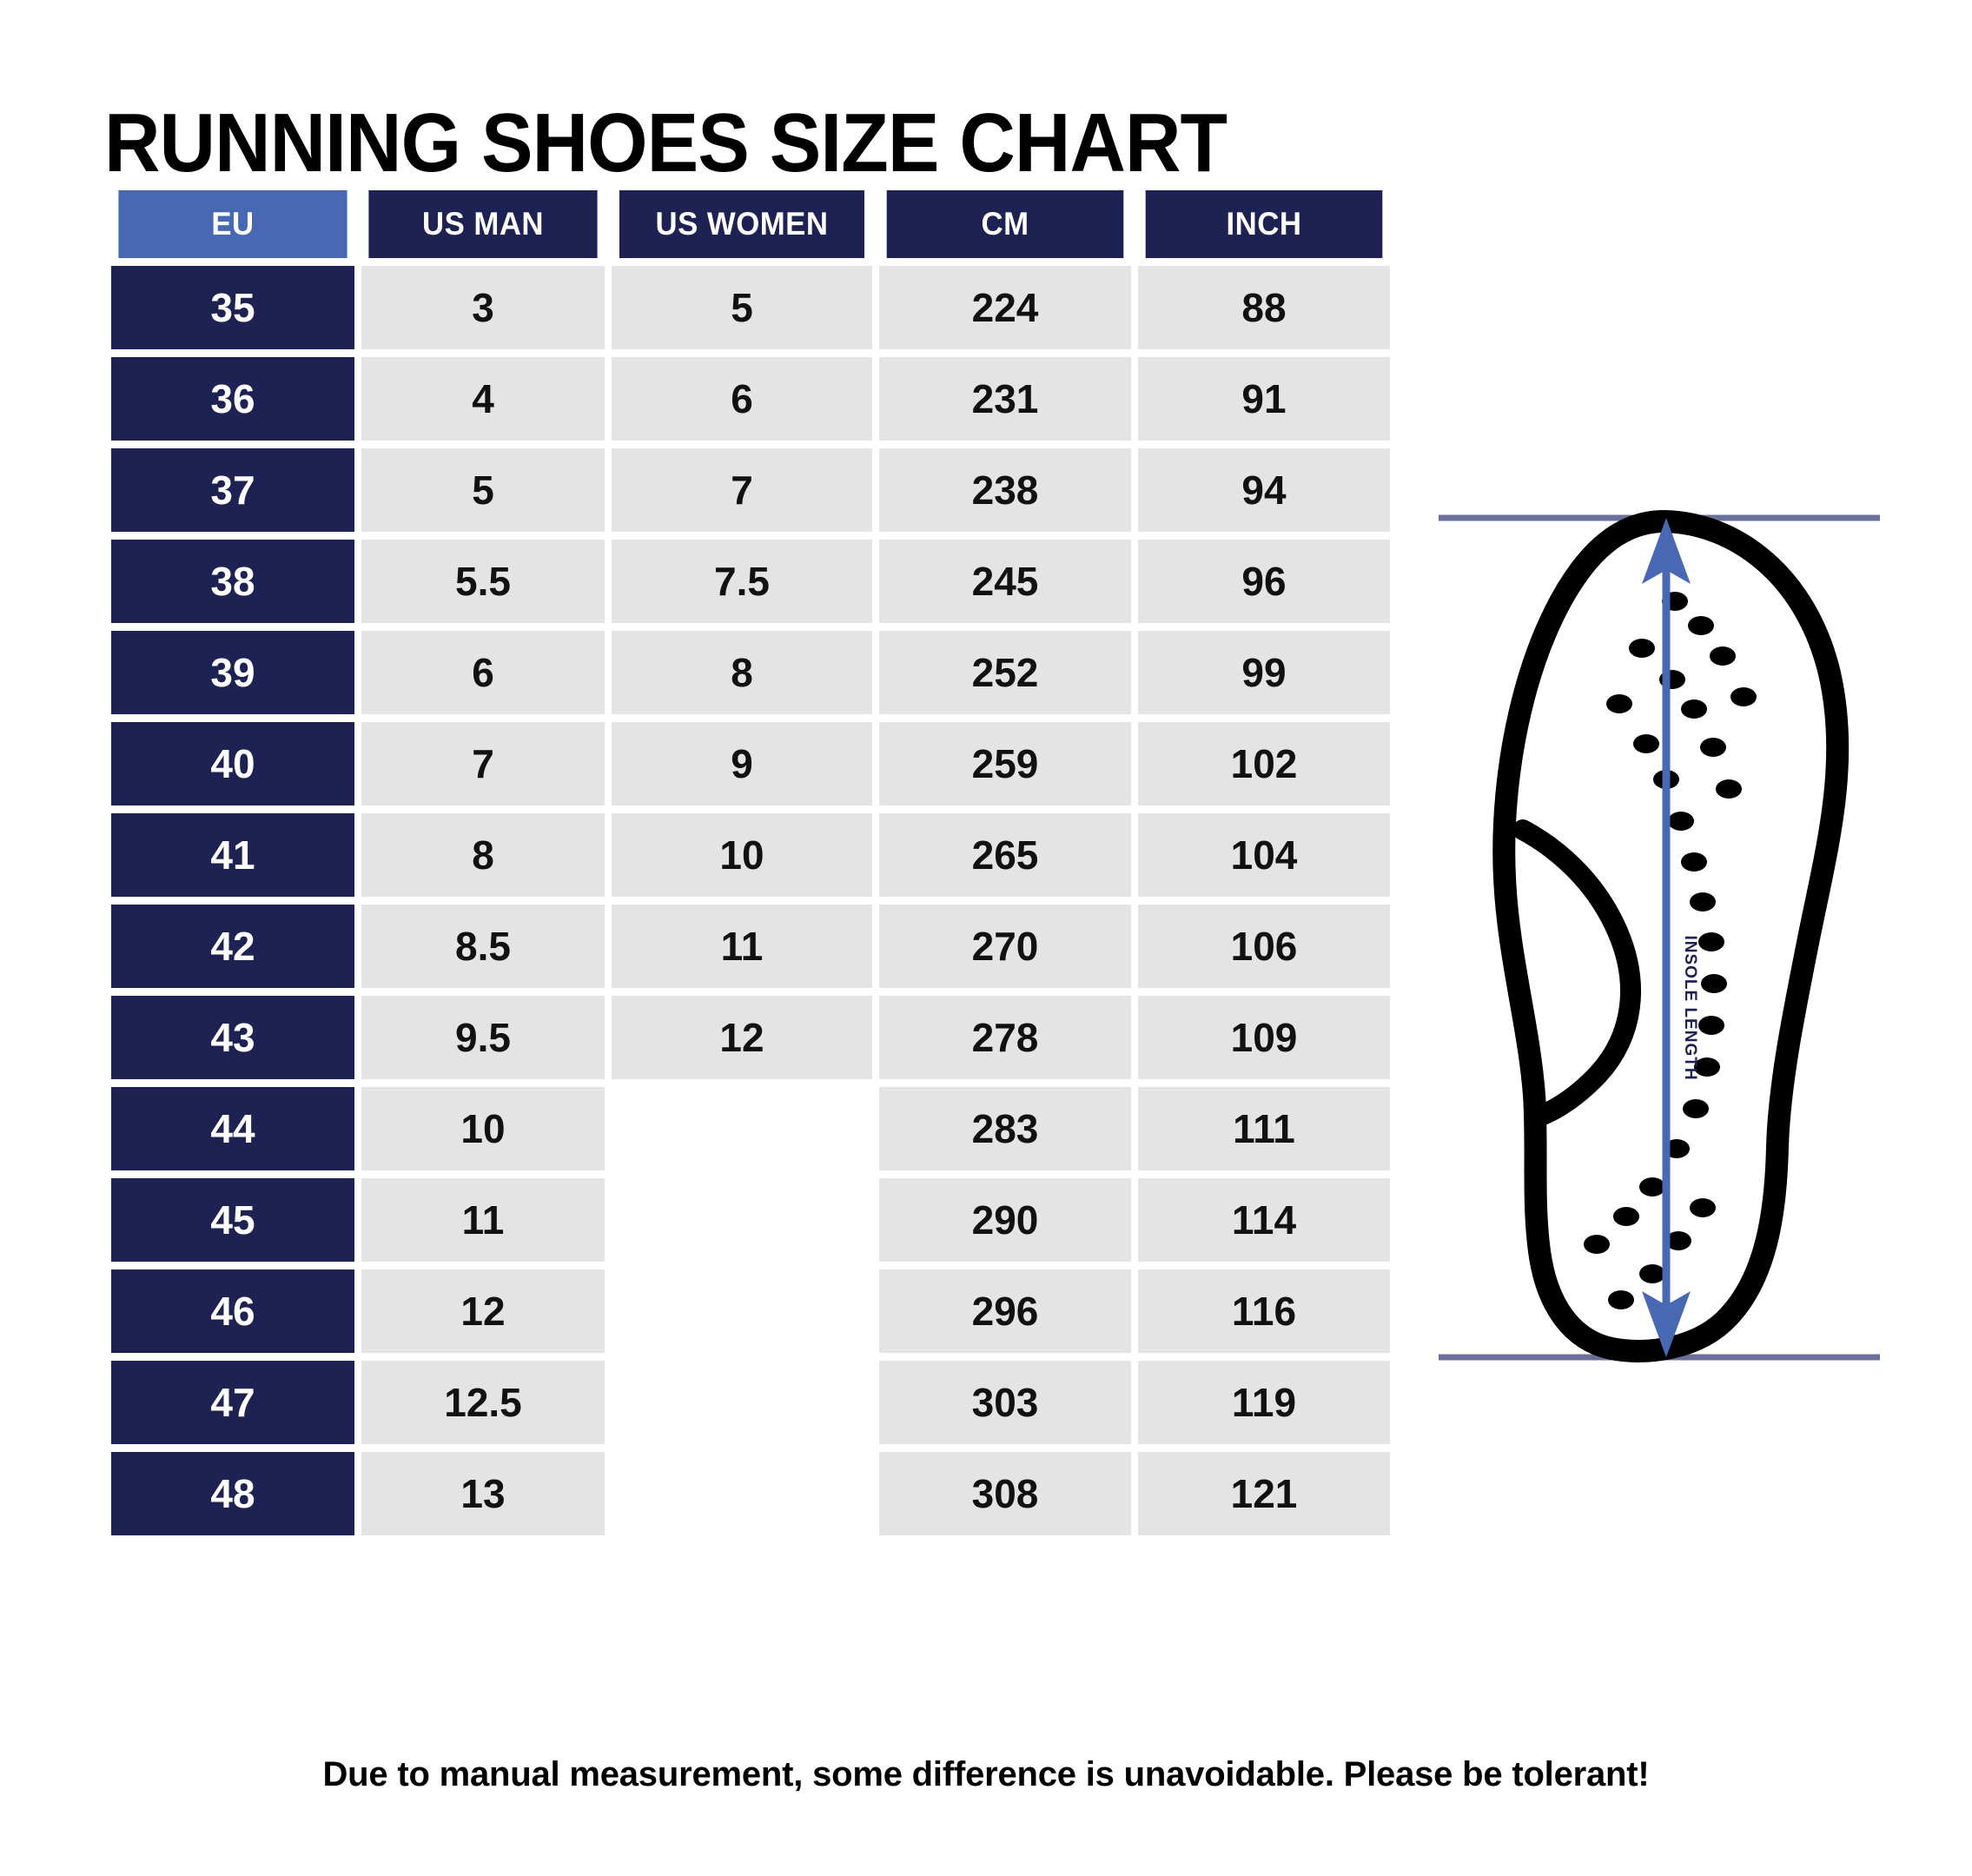 This screenshot has width=1972, height=1876. I want to click on table-row: 44 10 283 111, so click(750, 1129).